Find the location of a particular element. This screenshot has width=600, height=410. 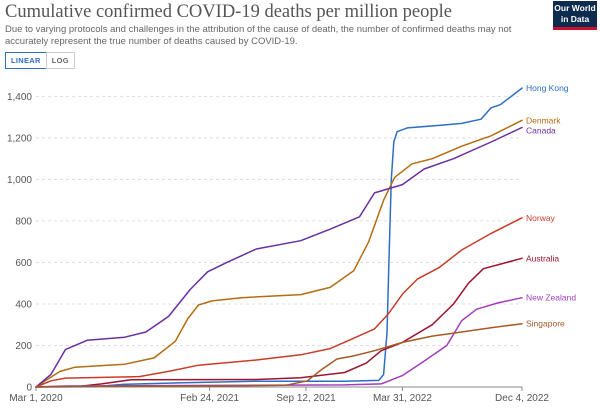

y-tick-label: 1,200 is located at coordinates (19, 138).